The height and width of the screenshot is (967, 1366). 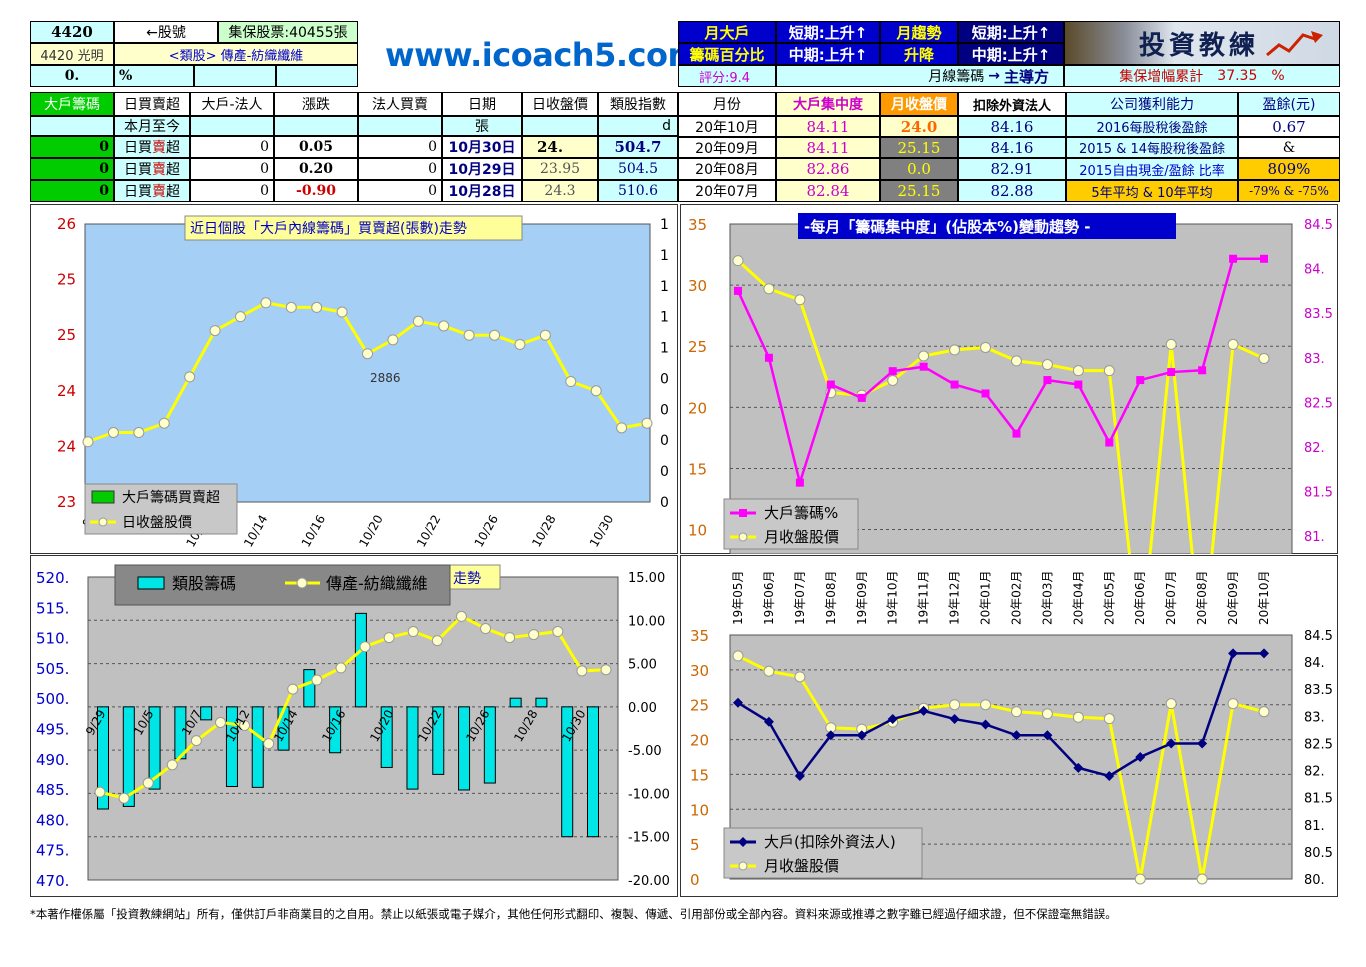 I want to click on x-tick-label: 10/22, so click(x=428, y=531).